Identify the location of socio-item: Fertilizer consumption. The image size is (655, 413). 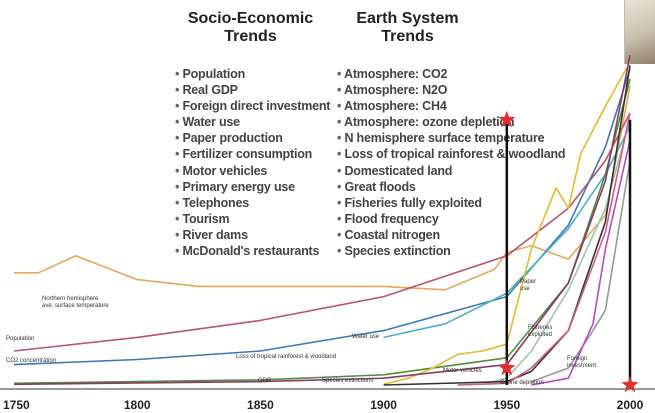
(252, 154).